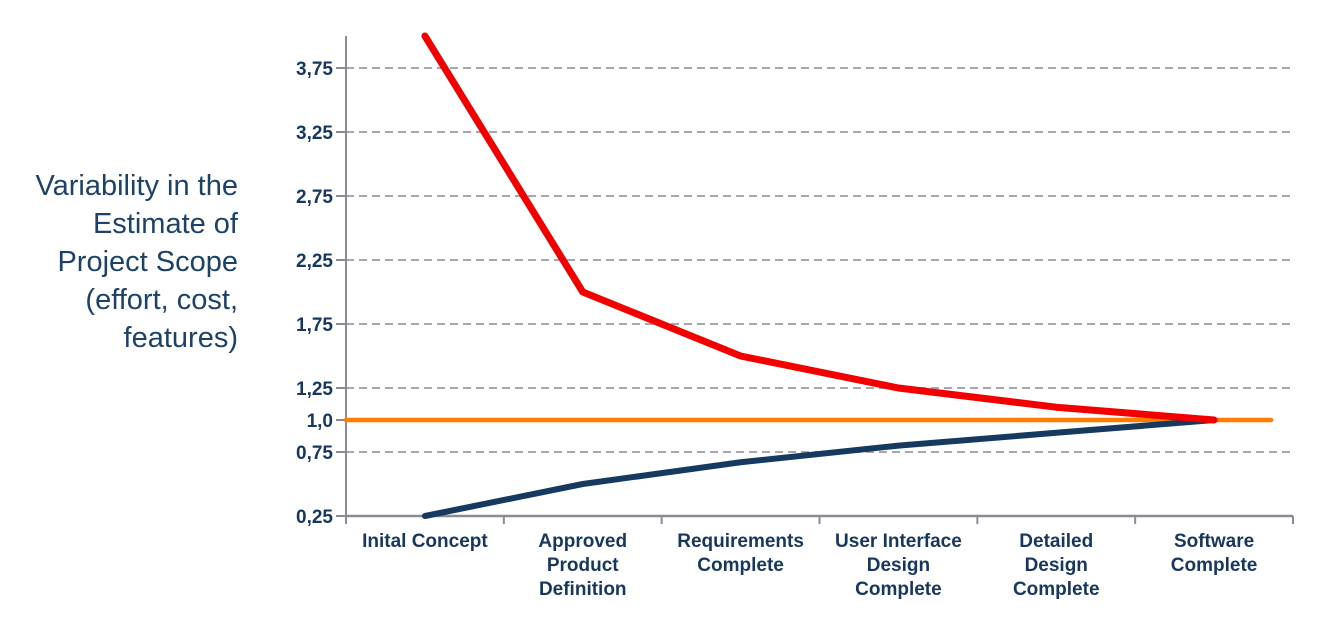 This screenshot has height=644, width=1338. I want to click on y-tick-label: 3,25, so click(314, 133).